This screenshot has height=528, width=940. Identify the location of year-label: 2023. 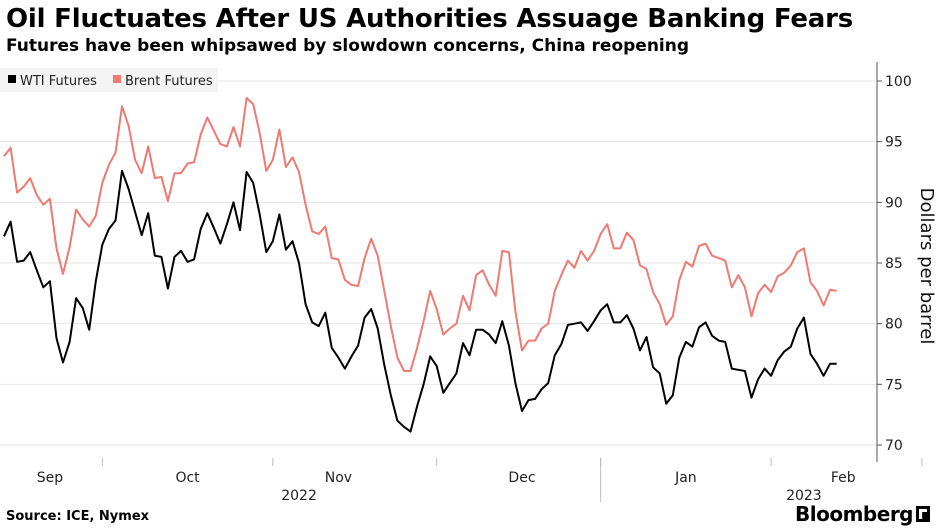
(804, 496).